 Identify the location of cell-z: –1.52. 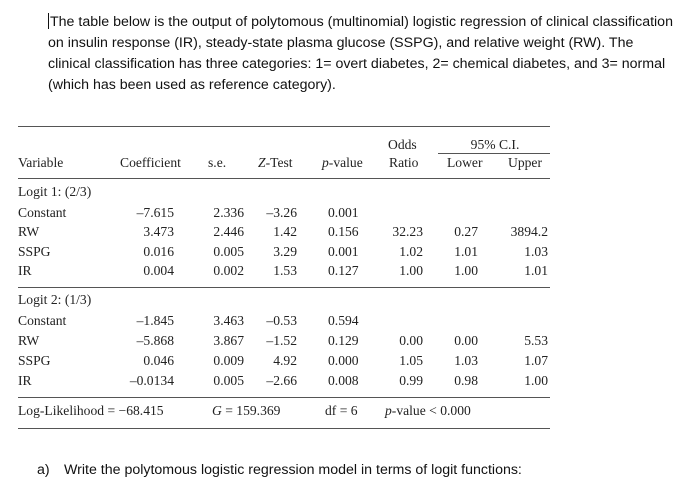
(281, 340).